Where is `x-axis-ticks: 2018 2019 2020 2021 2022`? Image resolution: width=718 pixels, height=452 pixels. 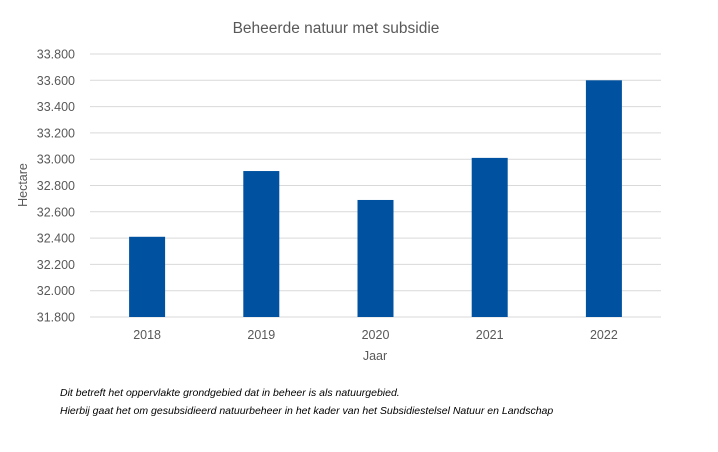 x-axis-ticks: 2018 2019 2020 2021 2022 is located at coordinates (375, 335).